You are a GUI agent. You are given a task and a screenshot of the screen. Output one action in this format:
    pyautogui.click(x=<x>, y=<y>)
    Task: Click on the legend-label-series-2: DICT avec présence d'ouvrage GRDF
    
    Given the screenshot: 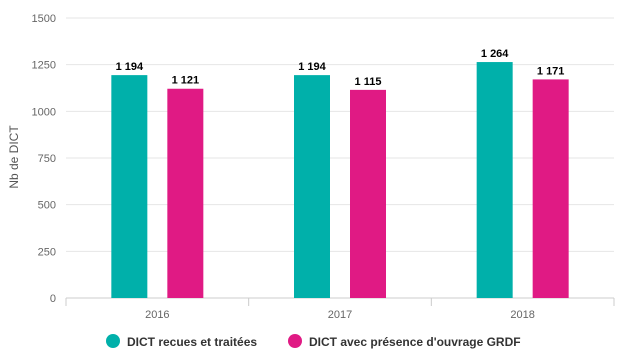 What is the action you would take?
    pyautogui.click(x=415, y=342)
    